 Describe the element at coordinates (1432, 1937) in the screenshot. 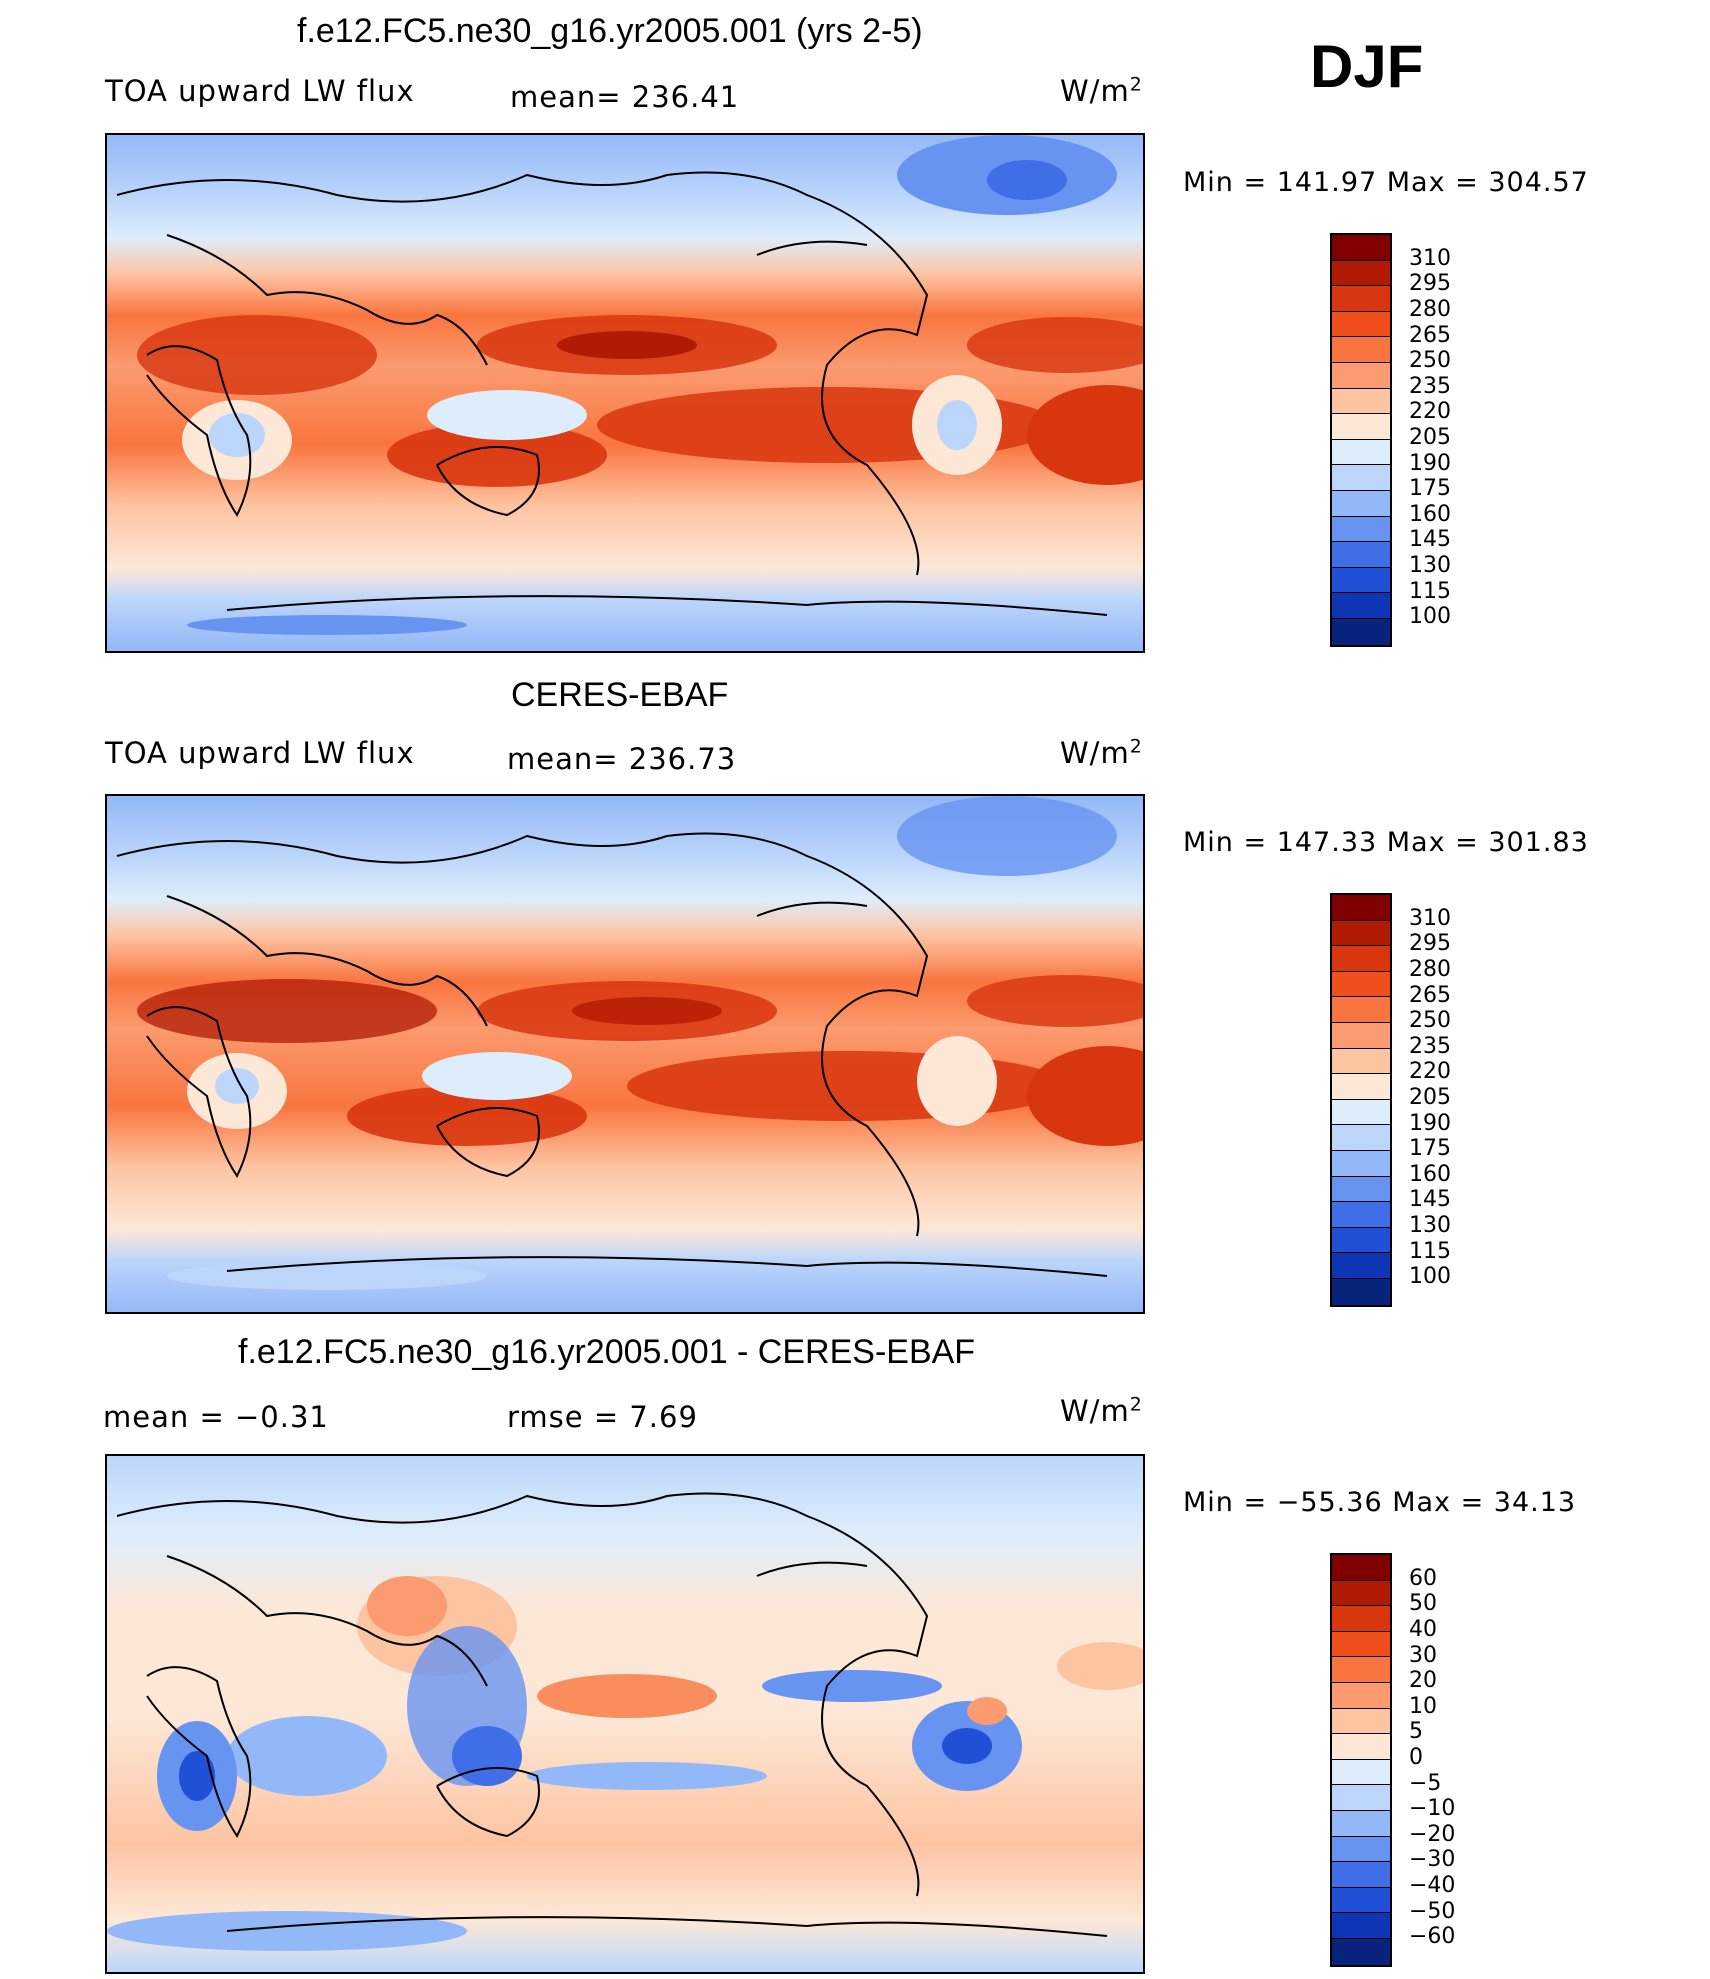

I see `colorbar-tick-label: −60` at that location.